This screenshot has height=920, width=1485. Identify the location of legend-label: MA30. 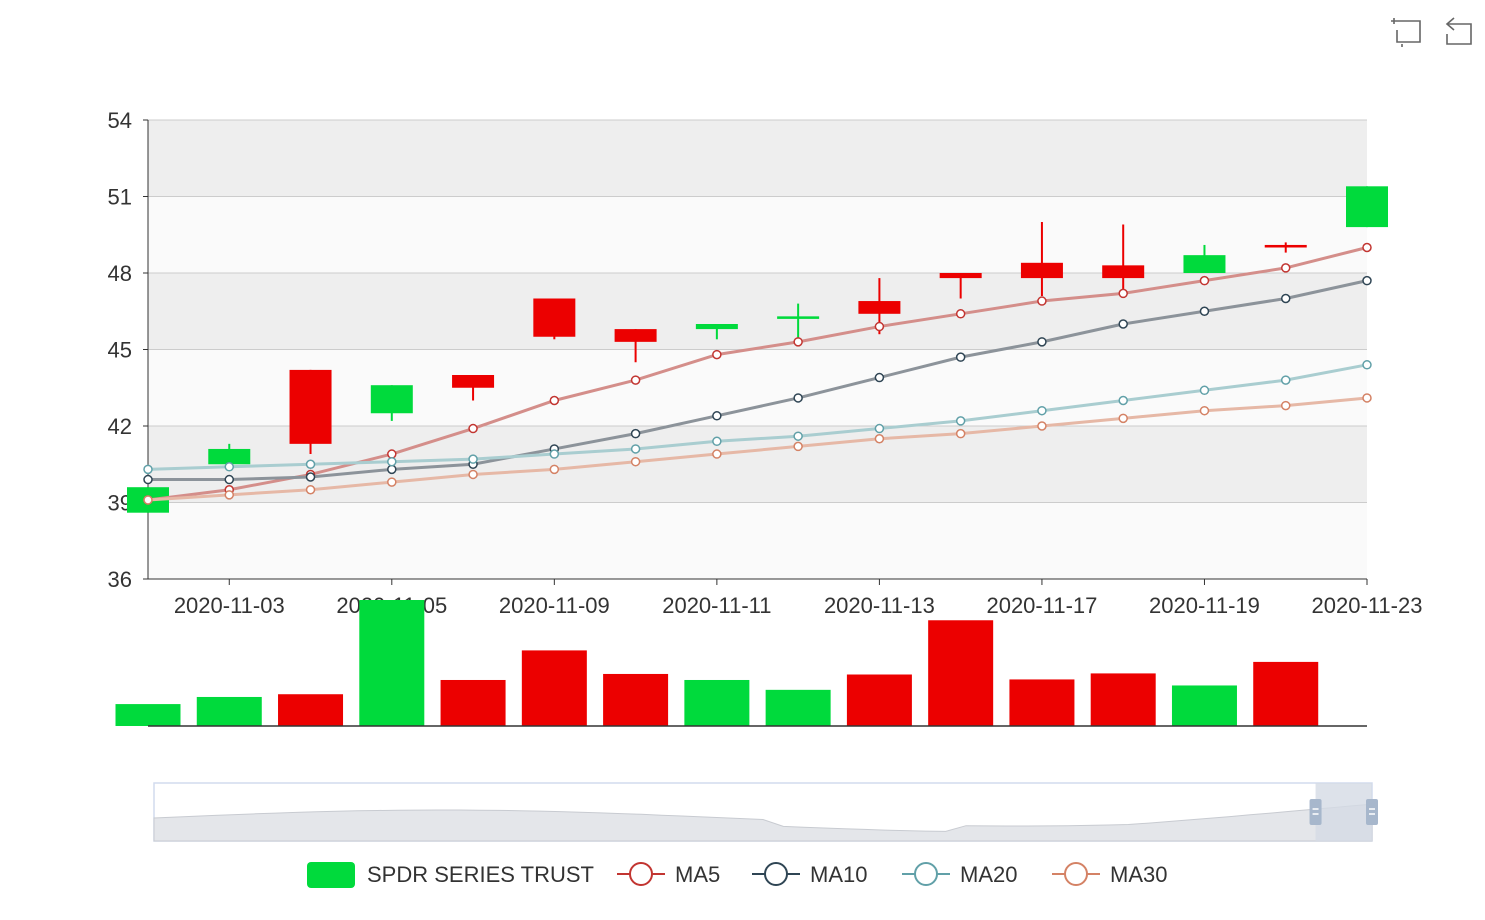
(1138, 874).